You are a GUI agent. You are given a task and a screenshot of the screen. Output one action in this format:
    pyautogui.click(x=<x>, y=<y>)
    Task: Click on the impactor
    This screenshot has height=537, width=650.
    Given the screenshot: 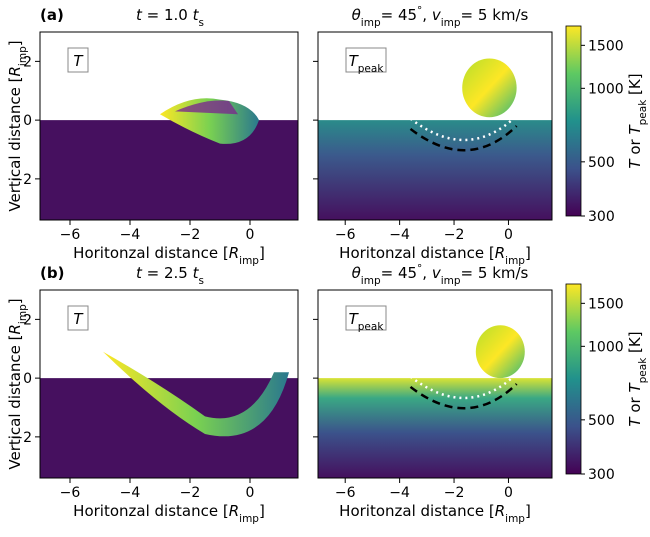 What is the action you would take?
    pyautogui.click(x=500, y=352)
    